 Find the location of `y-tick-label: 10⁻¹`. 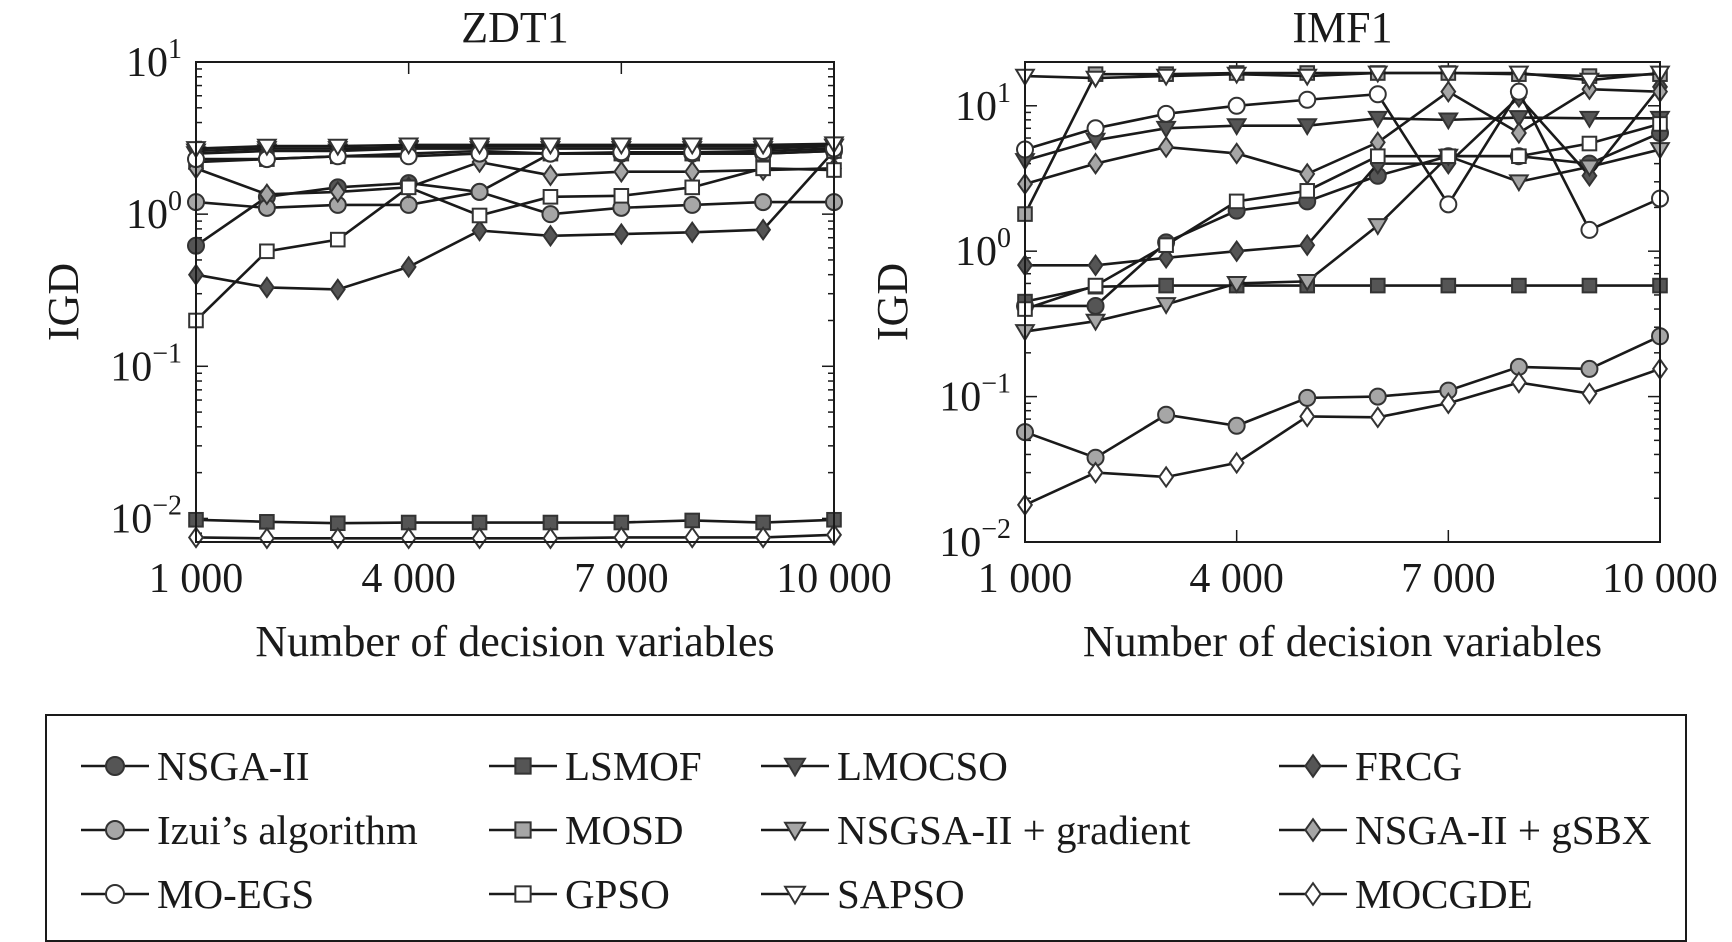

y-tick-label: 10⁻¹ is located at coordinates (975, 395).